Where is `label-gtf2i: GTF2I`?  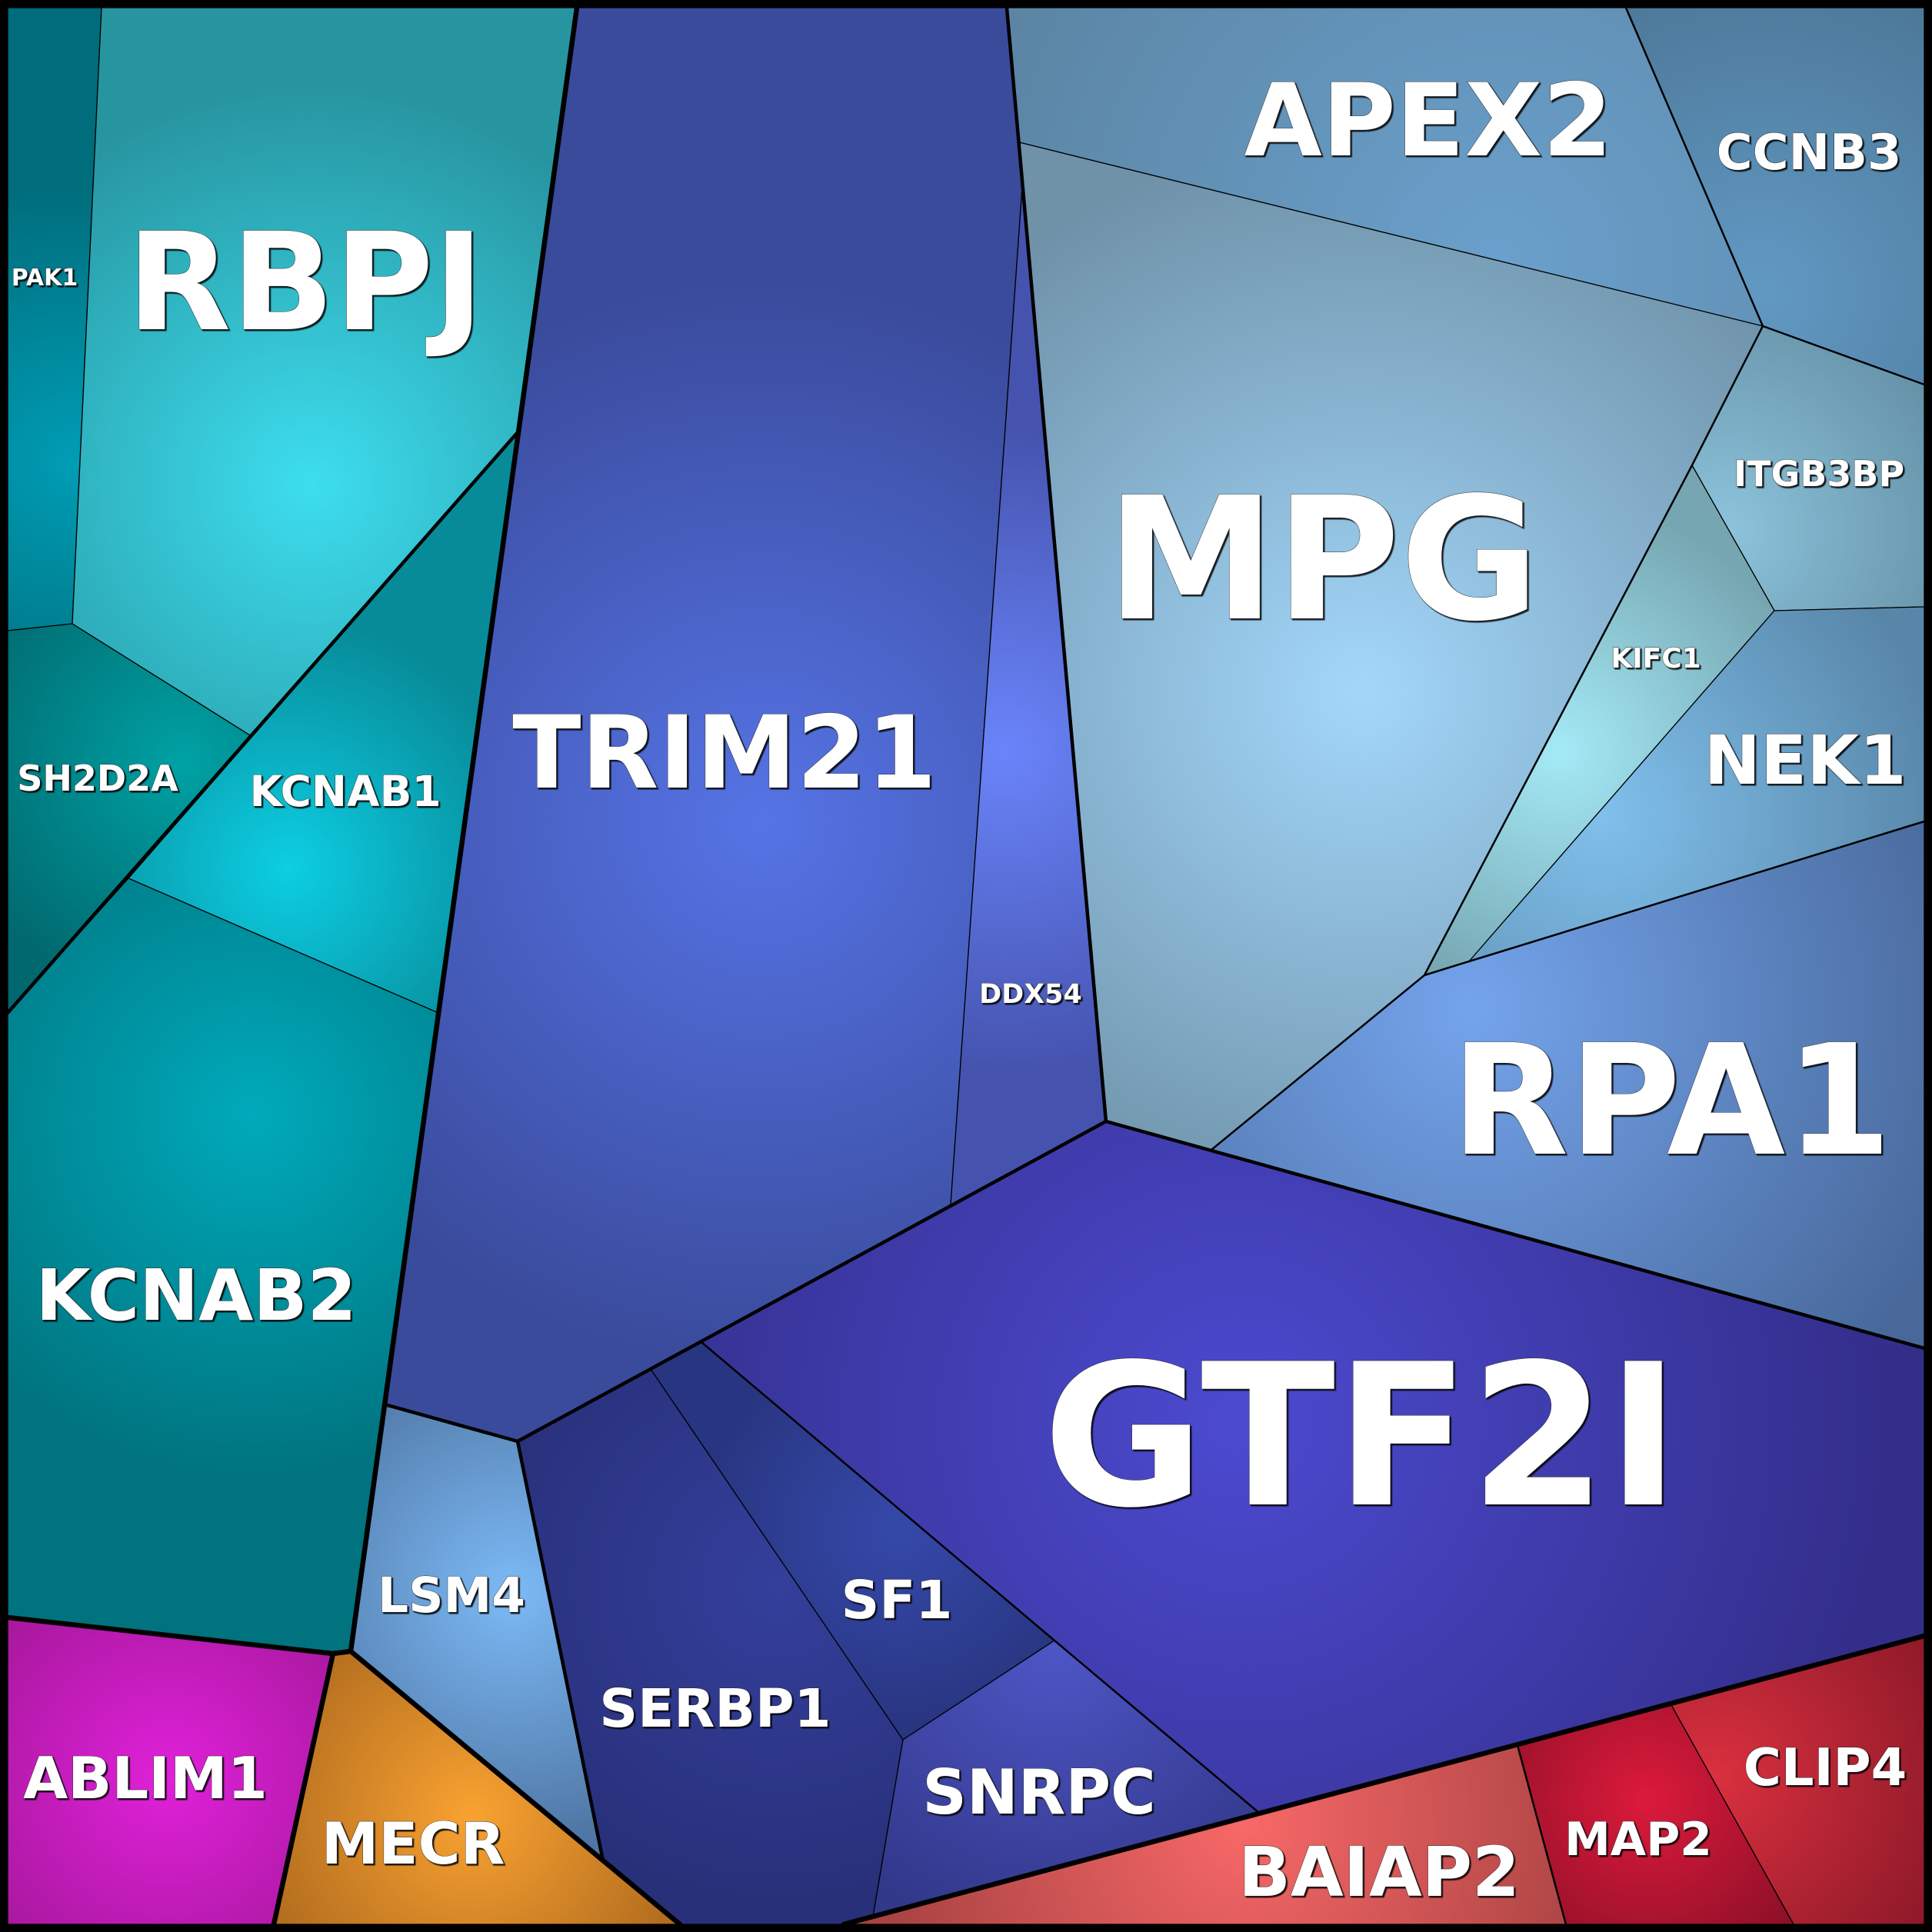 label-gtf2i: GTF2I is located at coordinates (1362, 1436).